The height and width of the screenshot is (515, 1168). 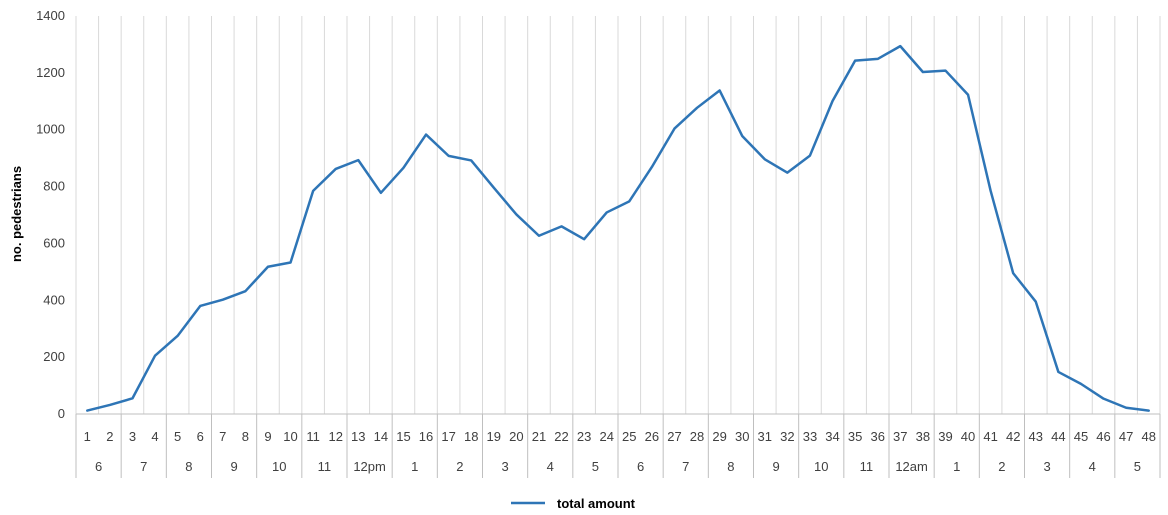 I want to click on y-axis-label: no. pedestrians, so click(x=16, y=214).